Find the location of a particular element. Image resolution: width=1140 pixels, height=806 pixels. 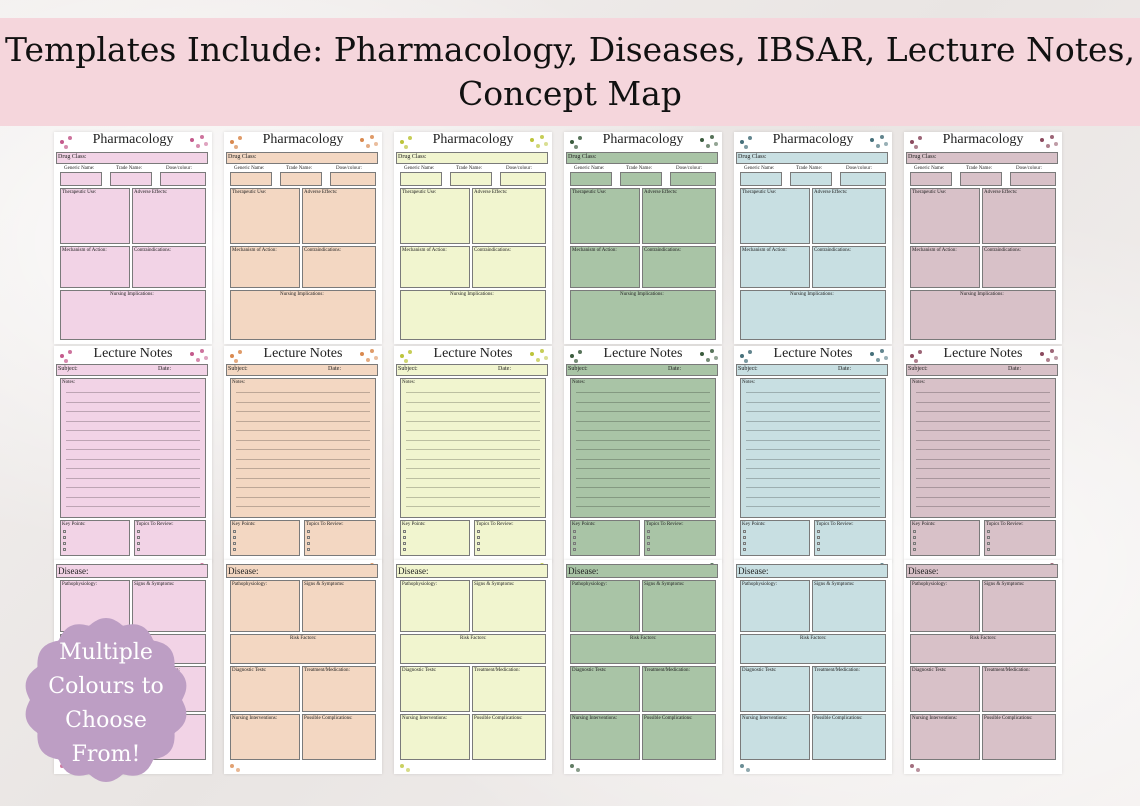

trade-name-label: Trade Name: is located at coordinates (469, 168).